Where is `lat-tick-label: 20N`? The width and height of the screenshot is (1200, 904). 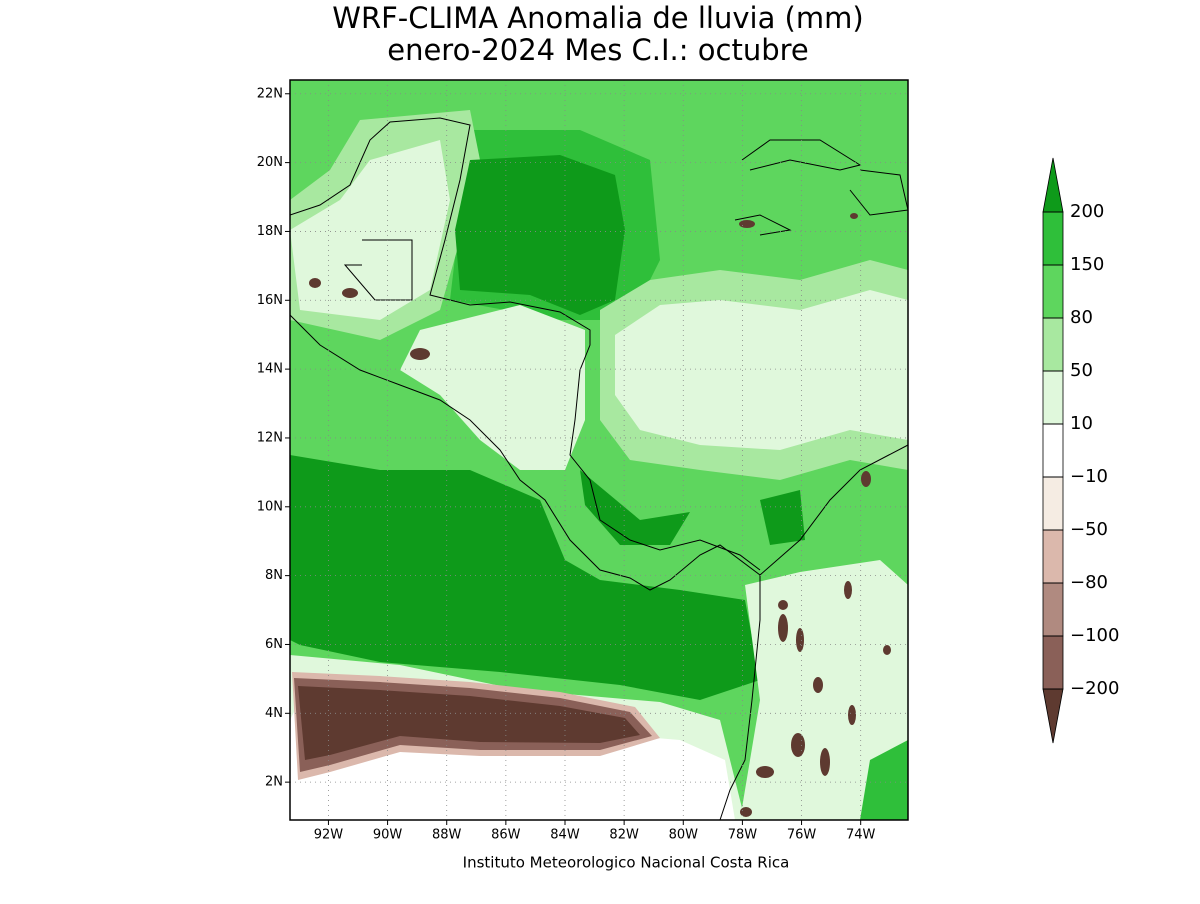
lat-tick-label: 20N is located at coordinates (270, 162).